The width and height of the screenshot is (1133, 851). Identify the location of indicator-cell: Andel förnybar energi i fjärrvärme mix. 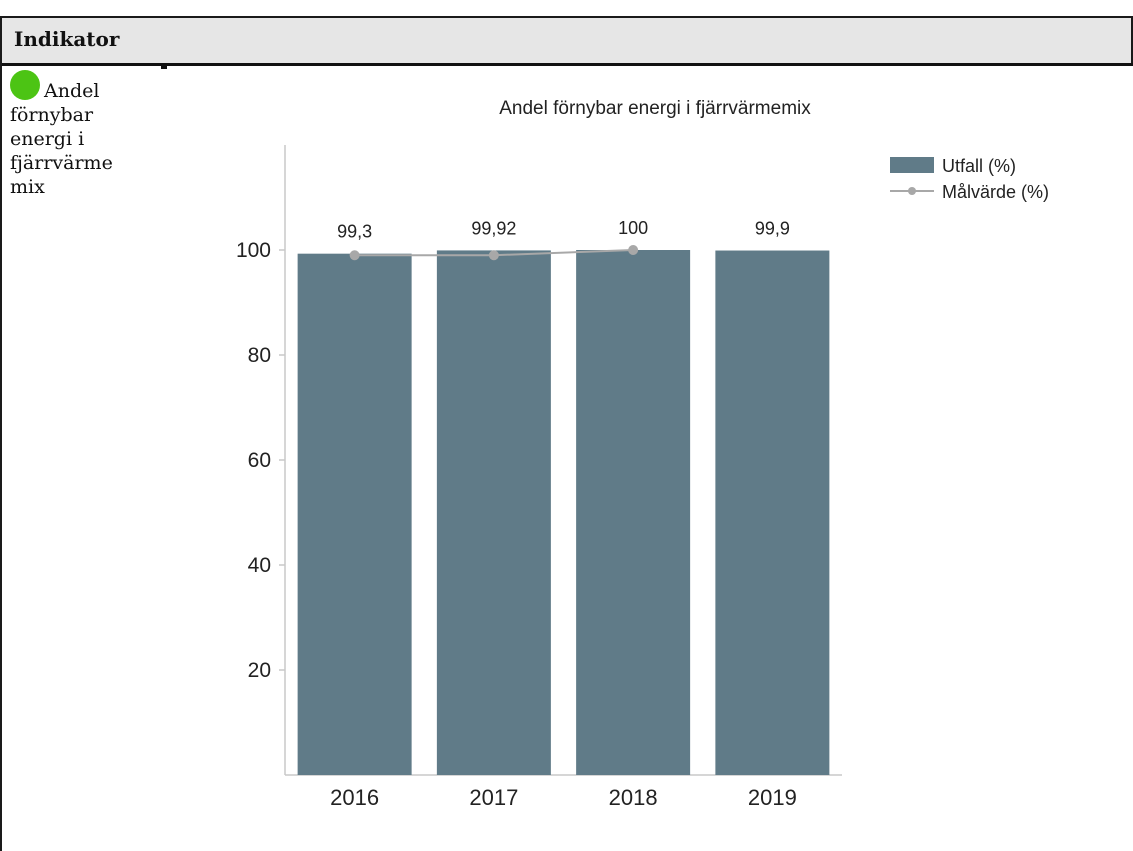
(81, 134).